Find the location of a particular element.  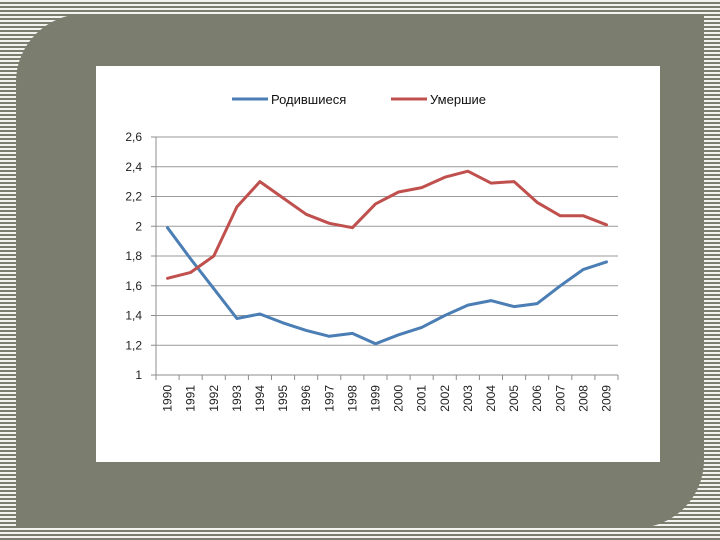

y-tick-label: 1,6 is located at coordinates (133, 286).